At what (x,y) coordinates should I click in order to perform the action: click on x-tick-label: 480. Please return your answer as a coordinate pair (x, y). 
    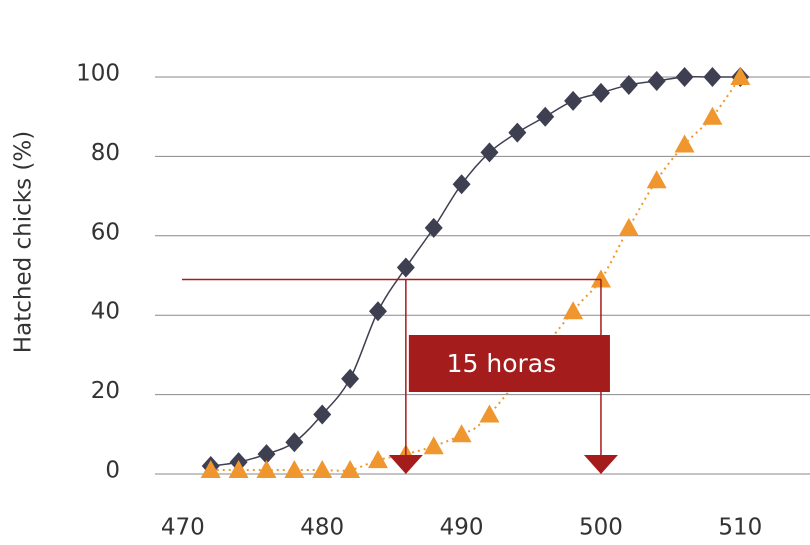
    Looking at the image, I should click on (322, 528).